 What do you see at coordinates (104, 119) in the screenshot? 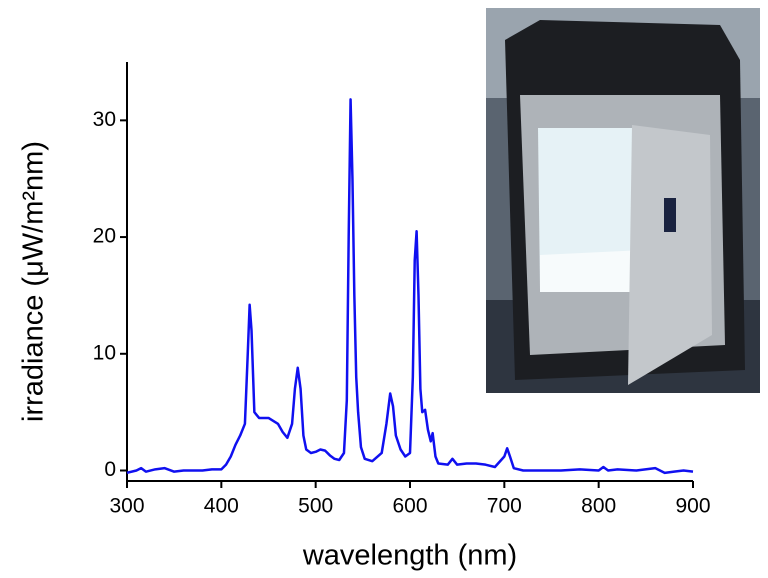
I see `y-tick-label: 30` at bounding box center [104, 119].